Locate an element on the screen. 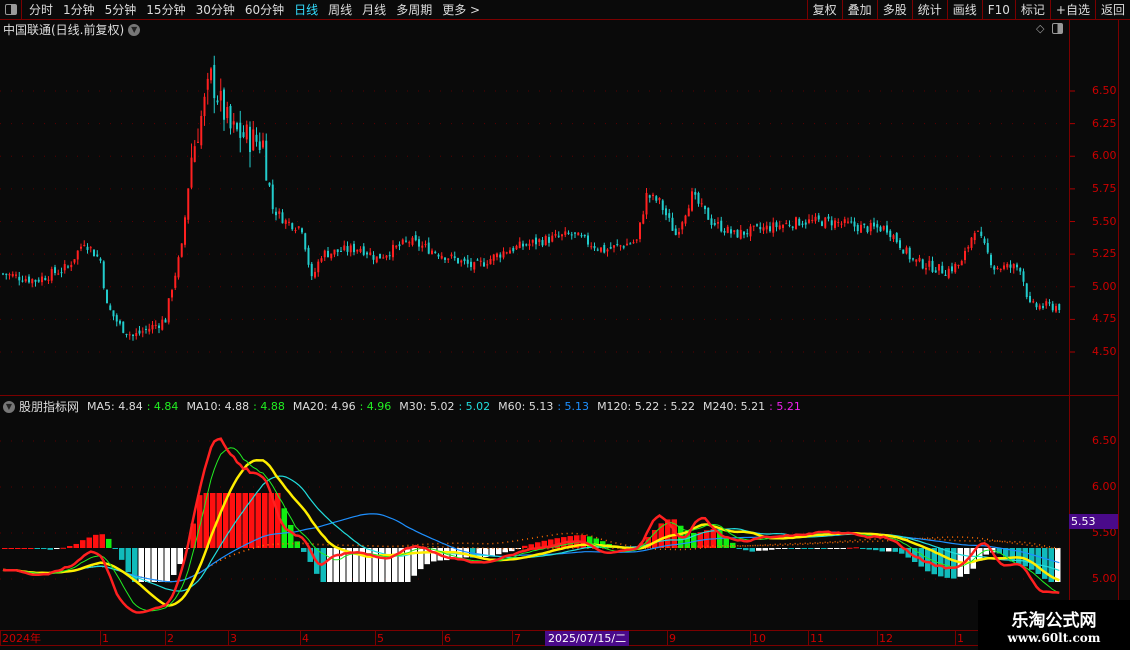 This screenshot has width=1130, height=650. period-tab: 多周期 is located at coordinates (414, 10).